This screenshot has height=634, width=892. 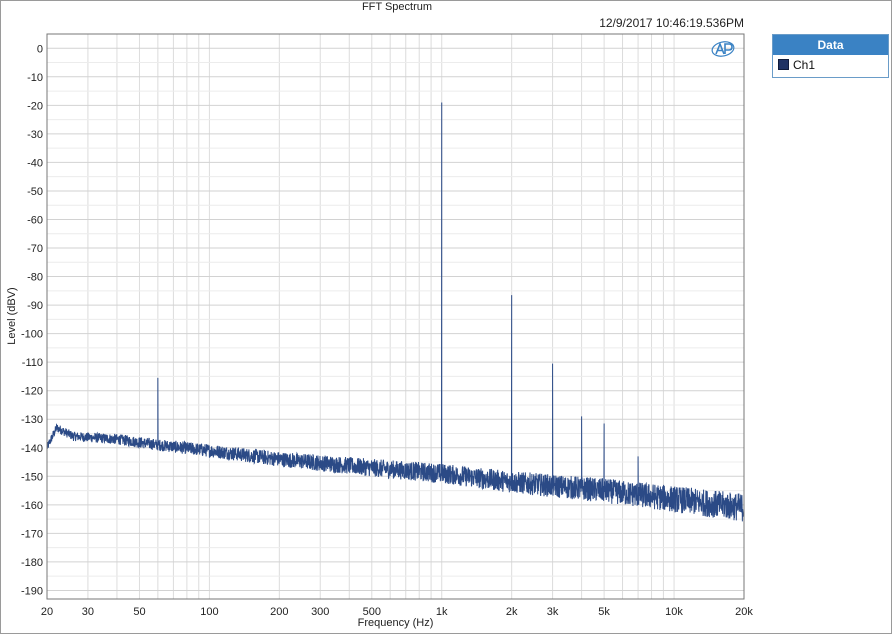 I want to click on y-tick-label: -160, so click(x=32, y=506).